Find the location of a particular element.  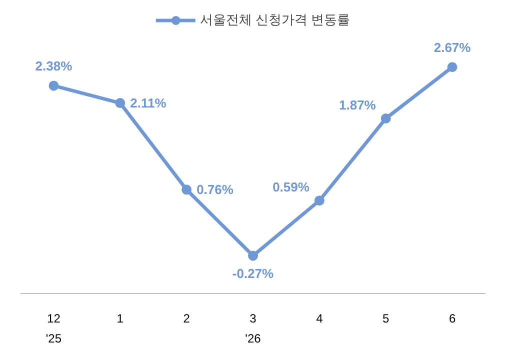

legend-label: 서울전체 신청가격 변동률 is located at coordinates (275, 20).